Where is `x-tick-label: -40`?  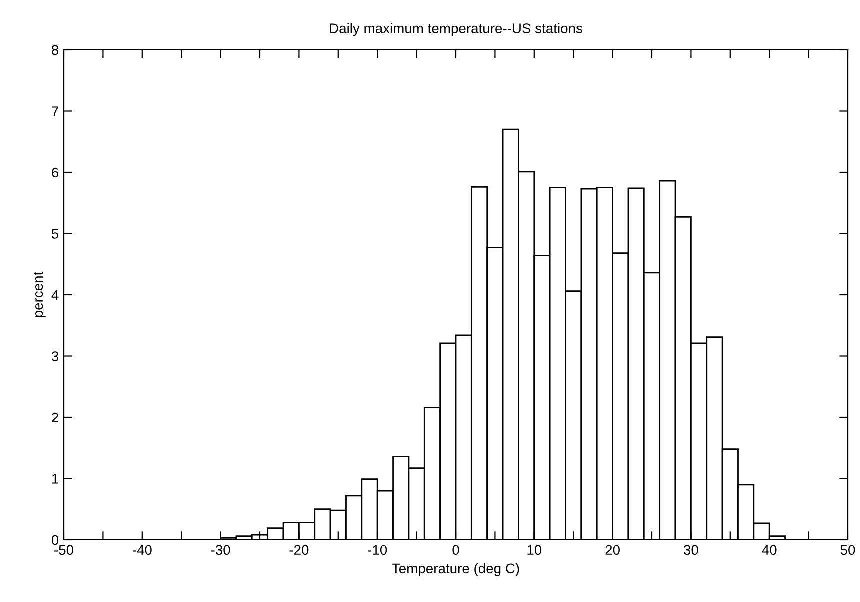 x-tick-label: -40 is located at coordinates (142, 550).